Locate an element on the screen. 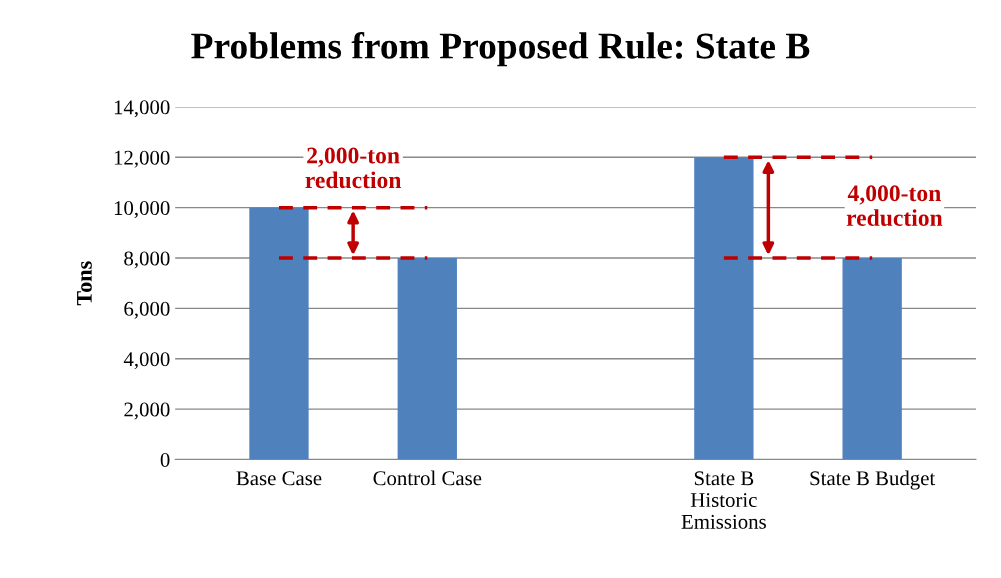 The width and height of the screenshot is (1001, 578). x-tick-label: Control Case is located at coordinates (427, 478).